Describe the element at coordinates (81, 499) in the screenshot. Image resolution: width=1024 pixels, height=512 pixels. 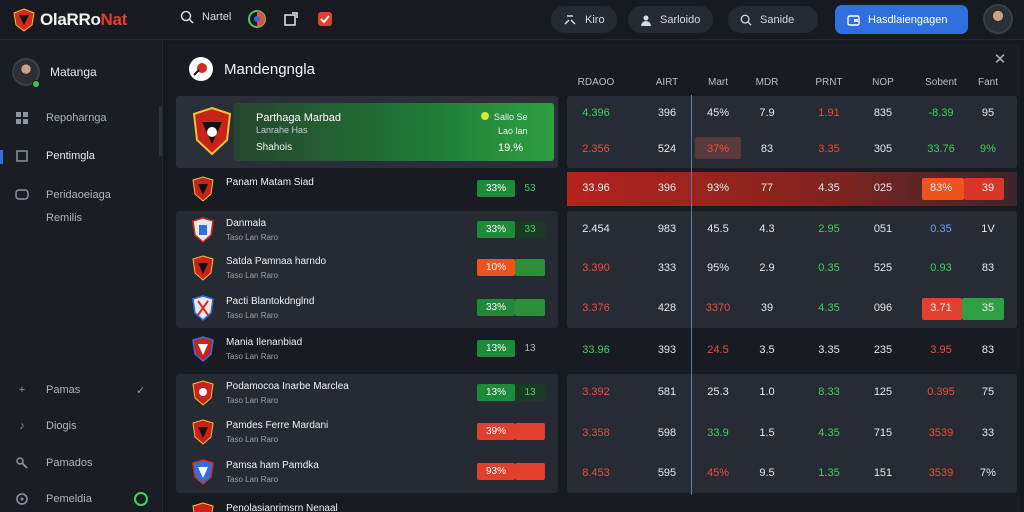
I see `sidebar-item-pemeldia: Pemeldia` at that location.